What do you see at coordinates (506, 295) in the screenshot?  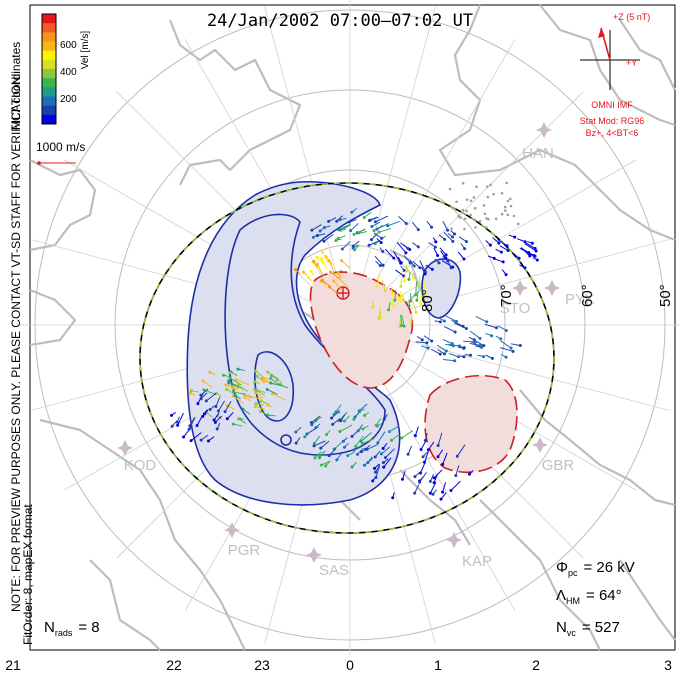 I see `lat-label-70: 70°` at bounding box center [506, 295].